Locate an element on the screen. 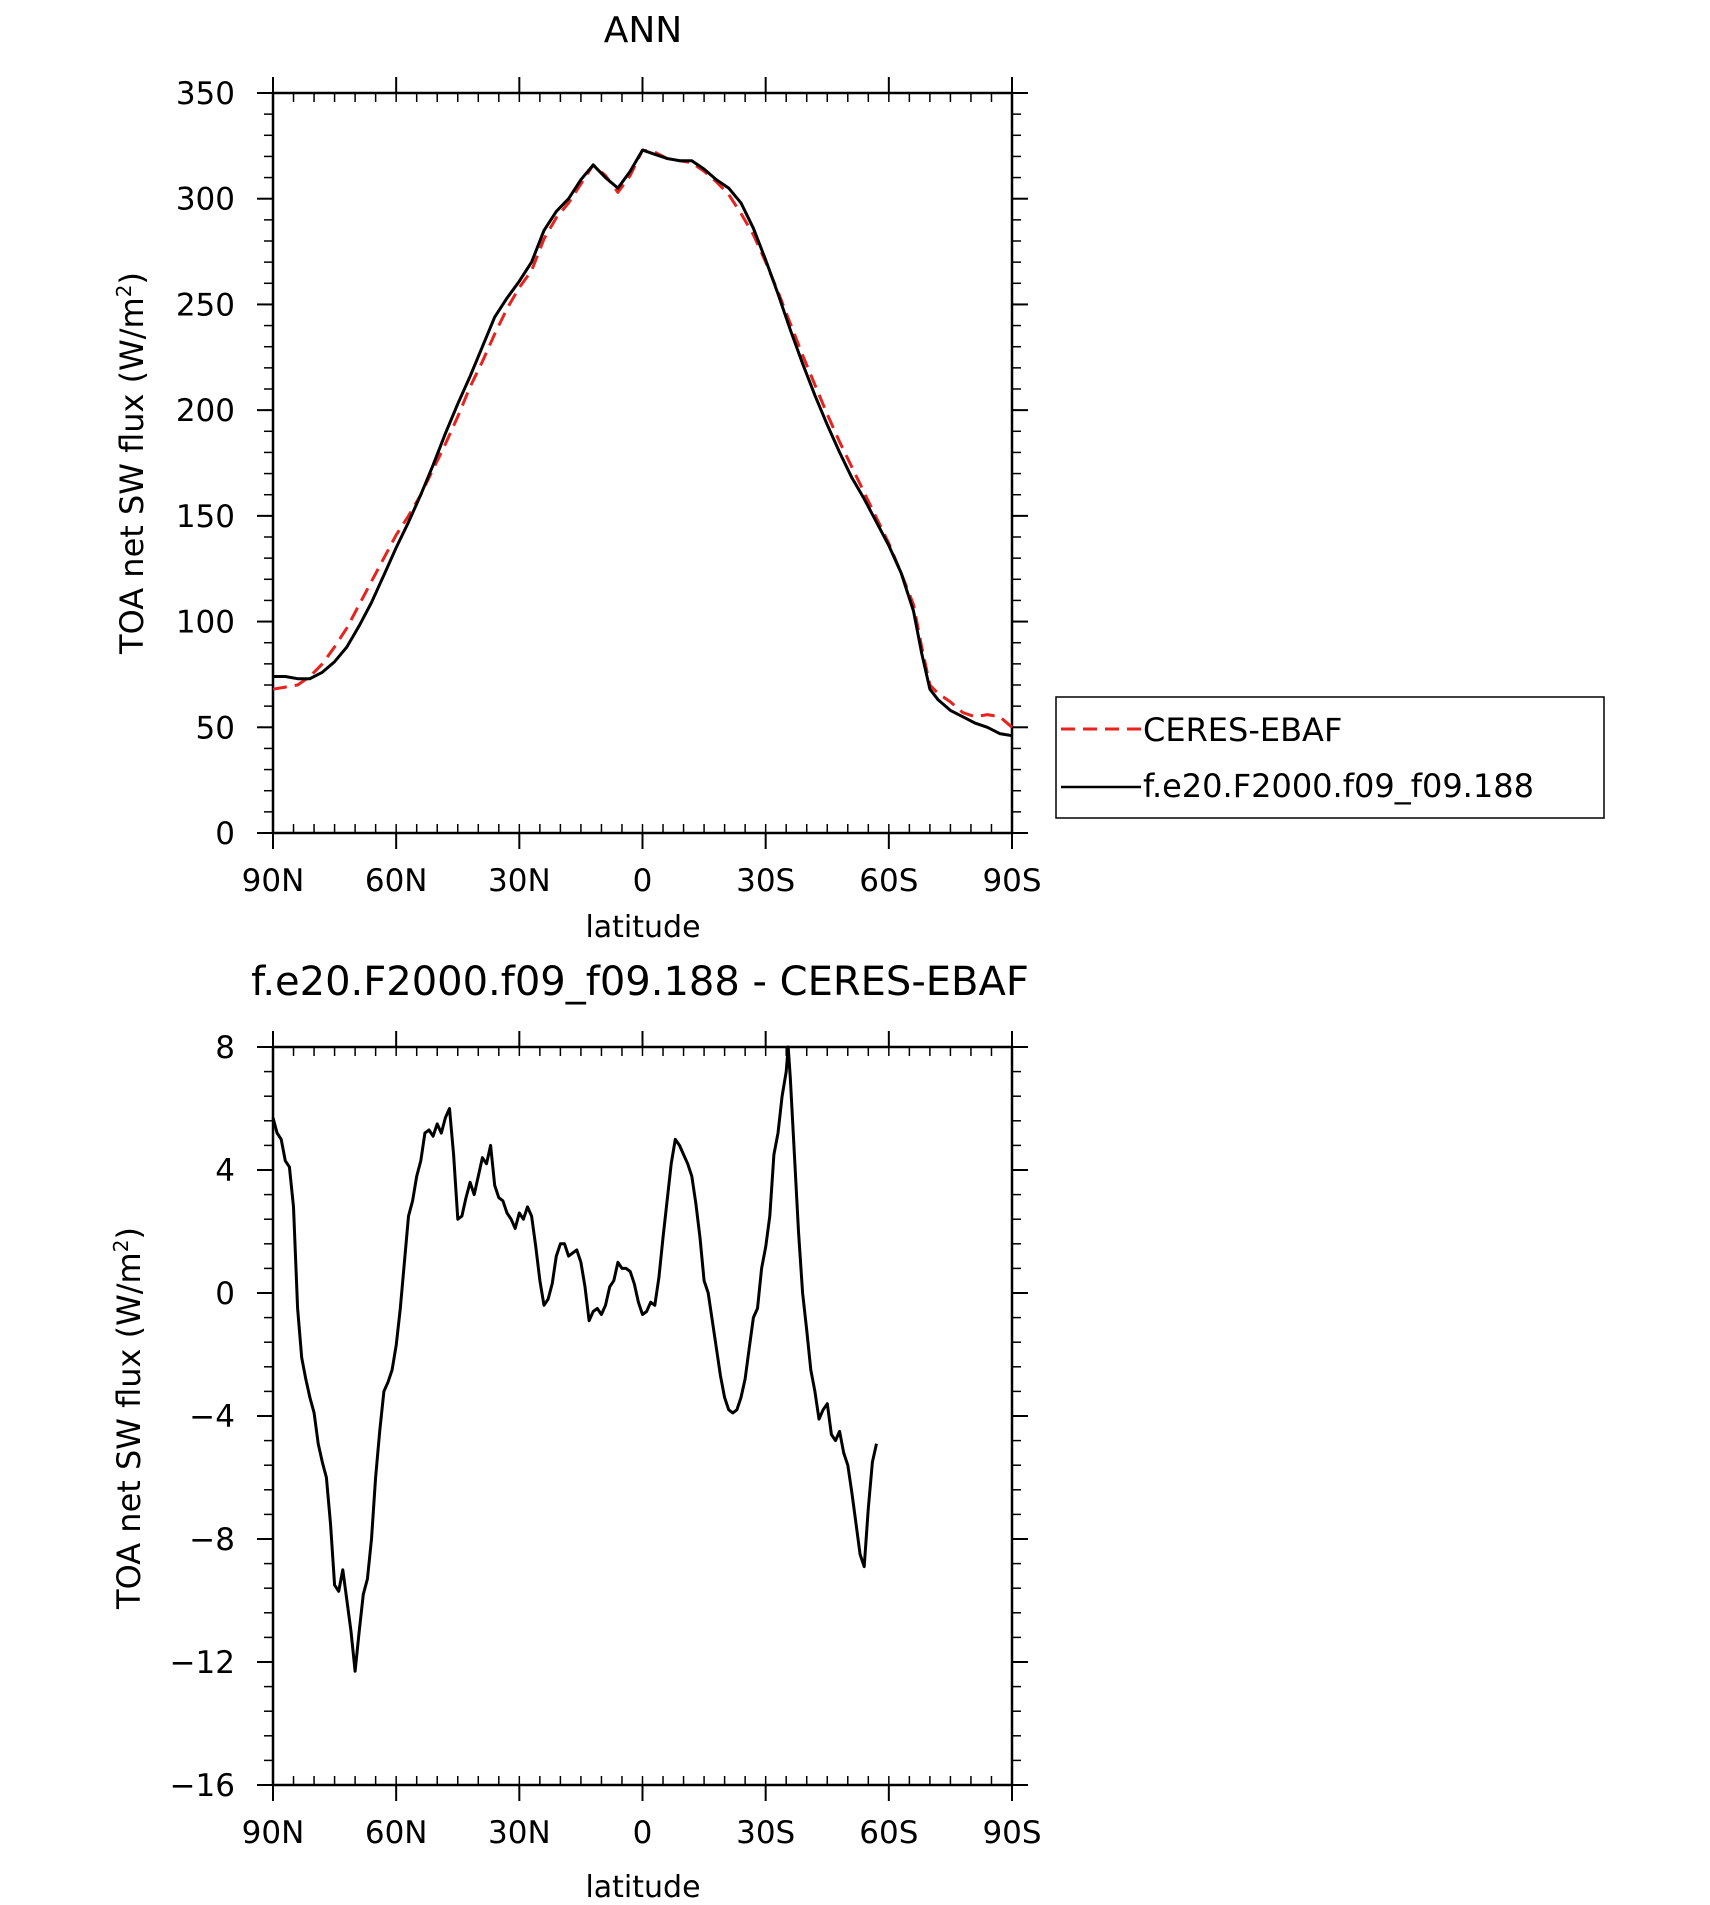  panel0-x-tick-label: 30N is located at coordinates (519, 881).